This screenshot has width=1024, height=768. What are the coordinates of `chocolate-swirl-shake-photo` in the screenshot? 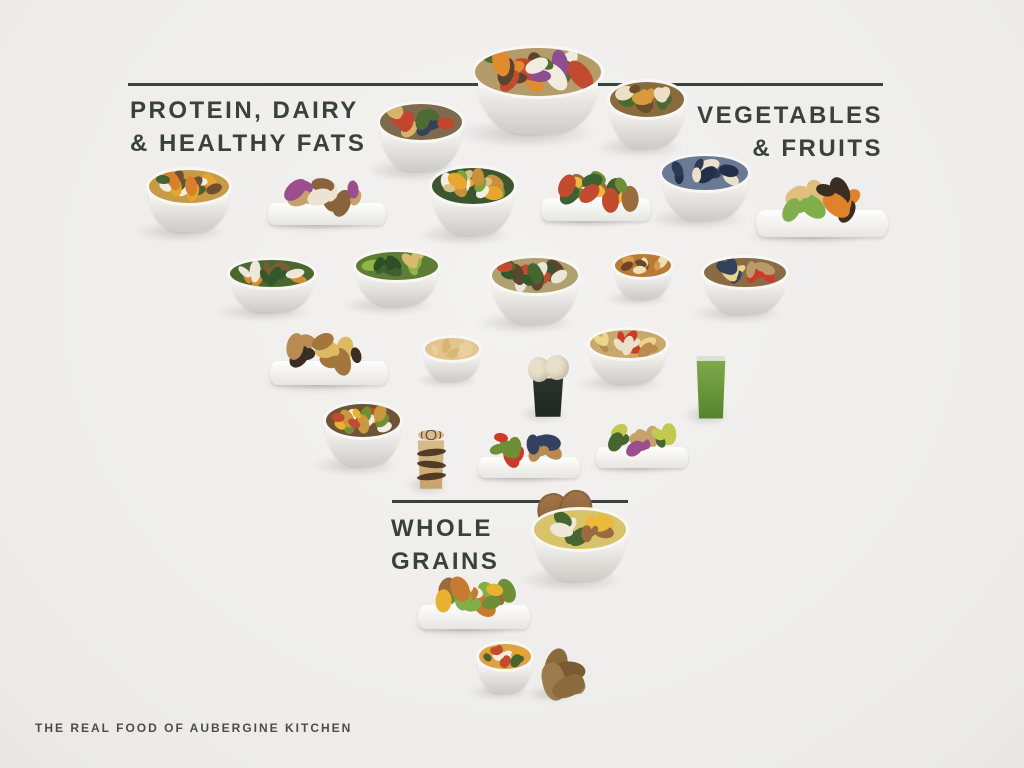 It's located at (428, 461).